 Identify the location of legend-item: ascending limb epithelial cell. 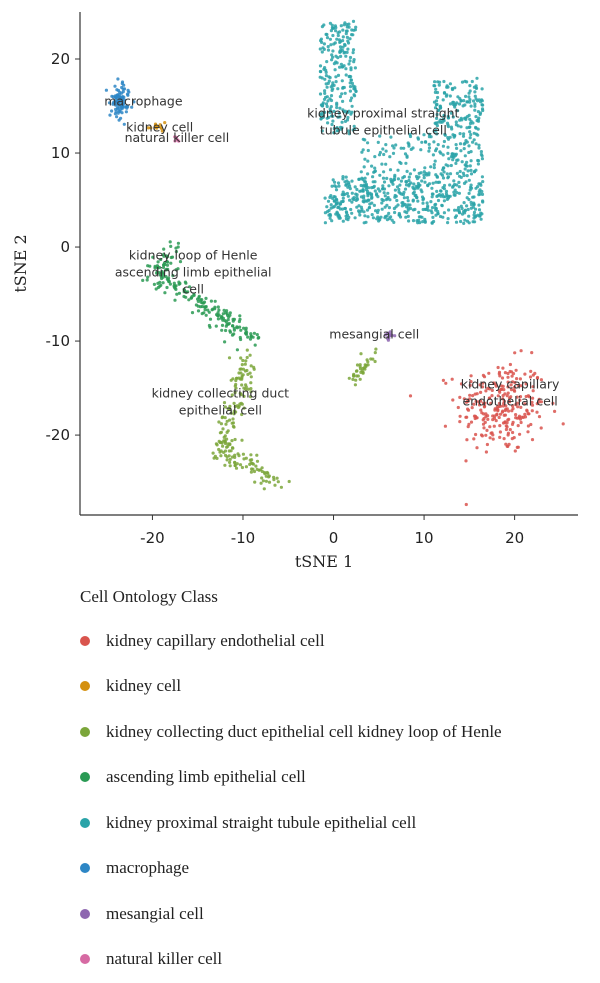
(335, 778).